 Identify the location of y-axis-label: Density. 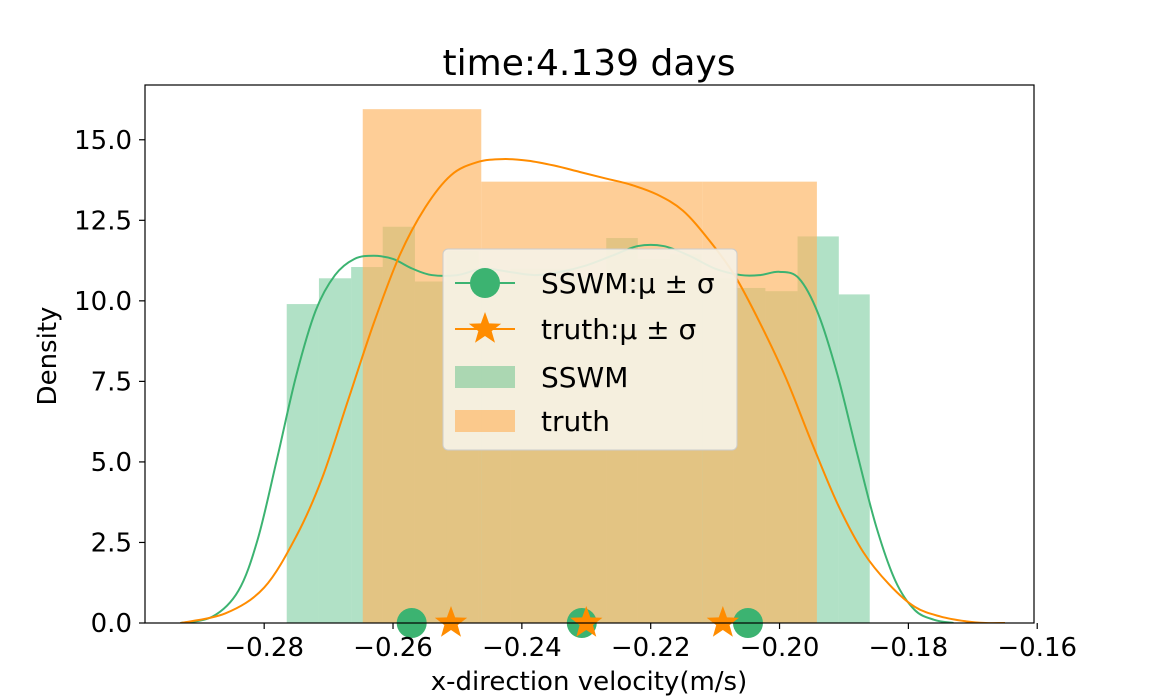
(48, 356).